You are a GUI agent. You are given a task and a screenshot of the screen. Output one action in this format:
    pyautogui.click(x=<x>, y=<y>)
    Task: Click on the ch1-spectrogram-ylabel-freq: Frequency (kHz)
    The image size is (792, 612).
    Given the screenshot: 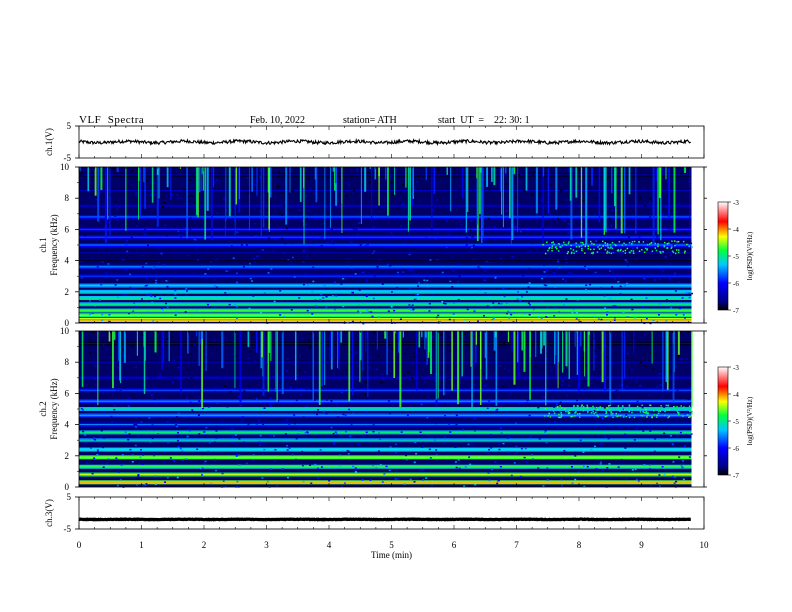 What is the action you would take?
    pyautogui.click(x=54, y=244)
    